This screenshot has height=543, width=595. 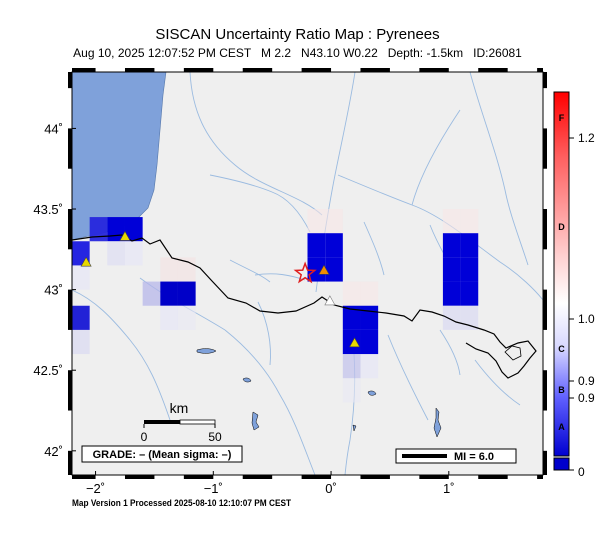 What do you see at coordinates (561, 227) in the screenshot?
I see `colorbar-letter-d: D` at bounding box center [561, 227].